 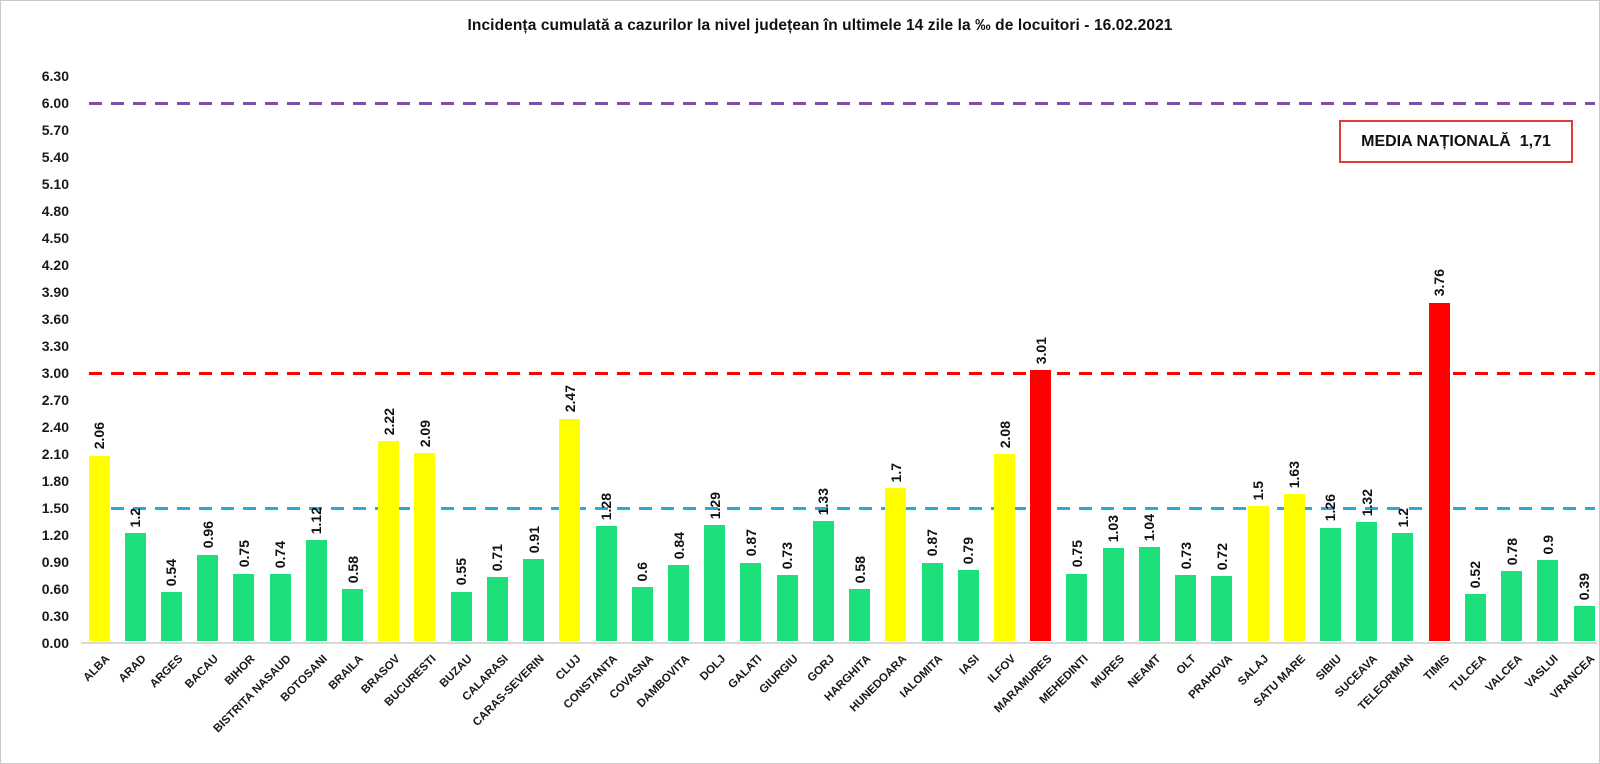 I want to click on x-axis-label-dolj: DOLJ, so click(x=713, y=668).